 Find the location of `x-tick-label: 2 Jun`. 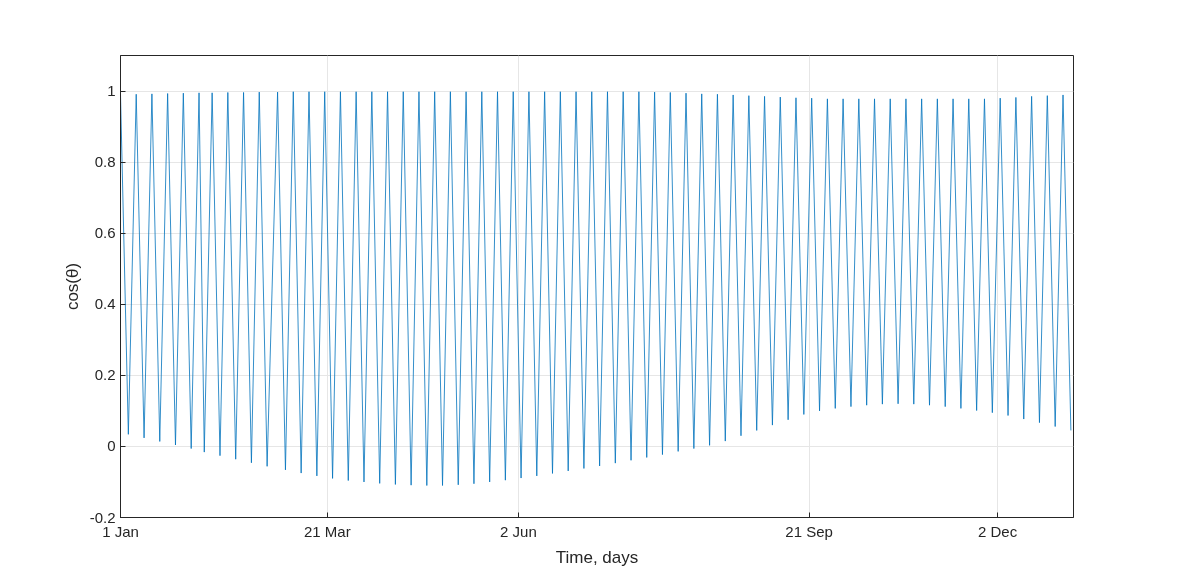

x-tick-label: 2 Jun is located at coordinates (518, 531).